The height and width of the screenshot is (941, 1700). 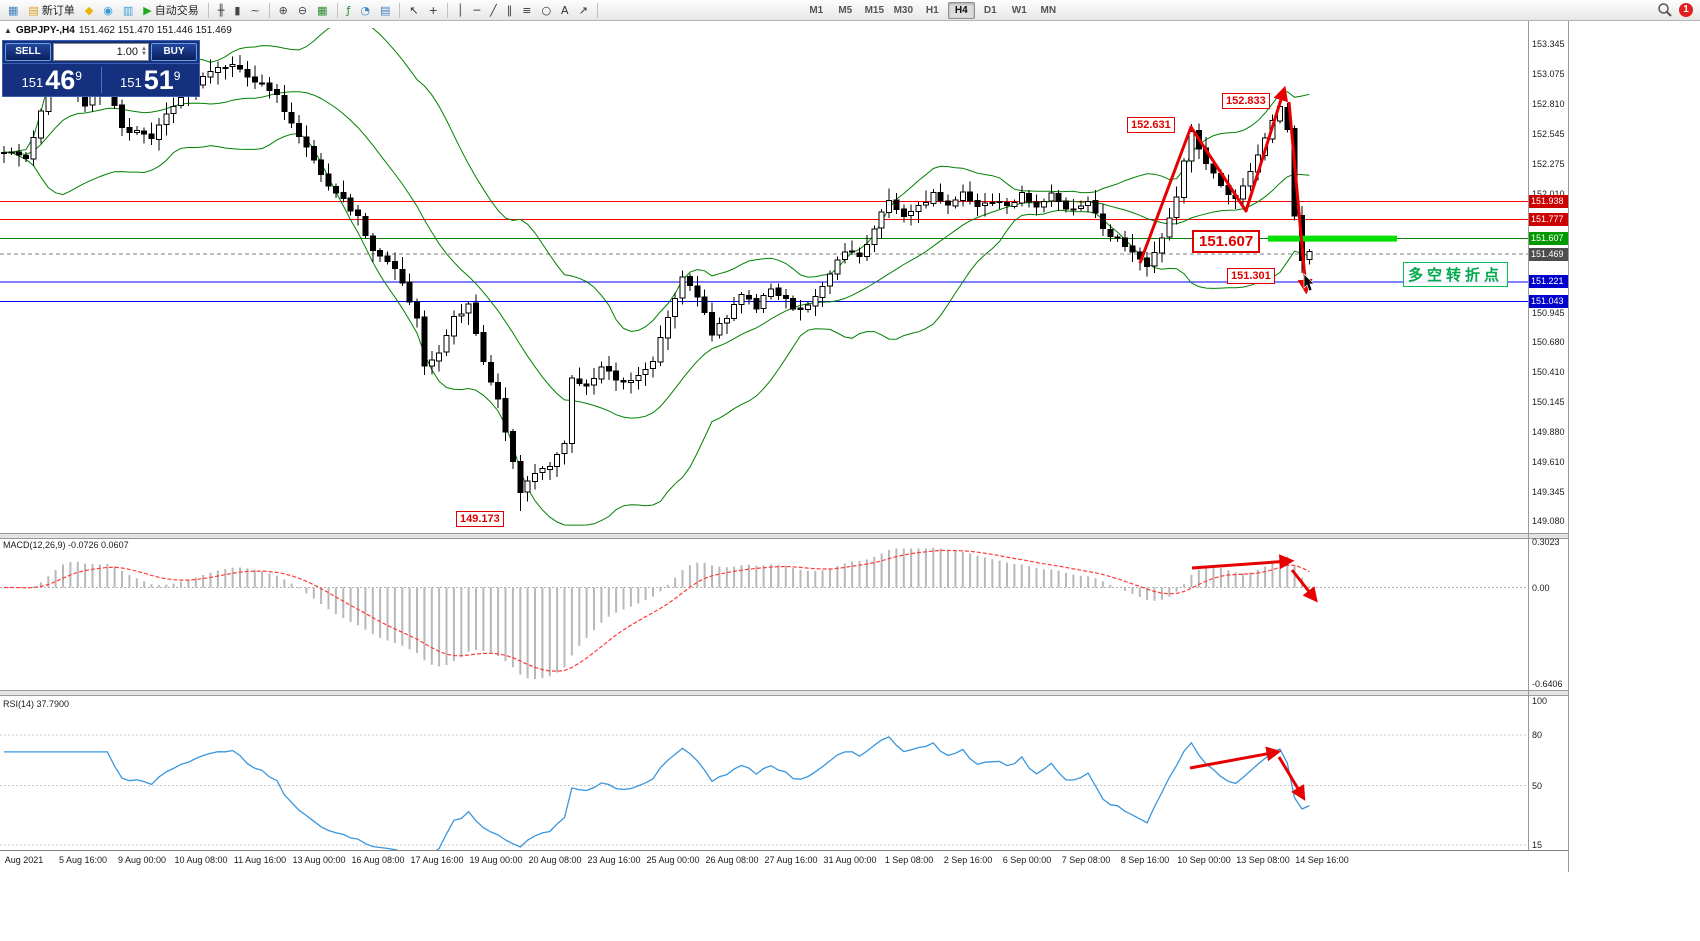 What do you see at coordinates (322, 10) in the screenshot?
I see `tile-windows-button: ▦` at bounding box center [322, 10].